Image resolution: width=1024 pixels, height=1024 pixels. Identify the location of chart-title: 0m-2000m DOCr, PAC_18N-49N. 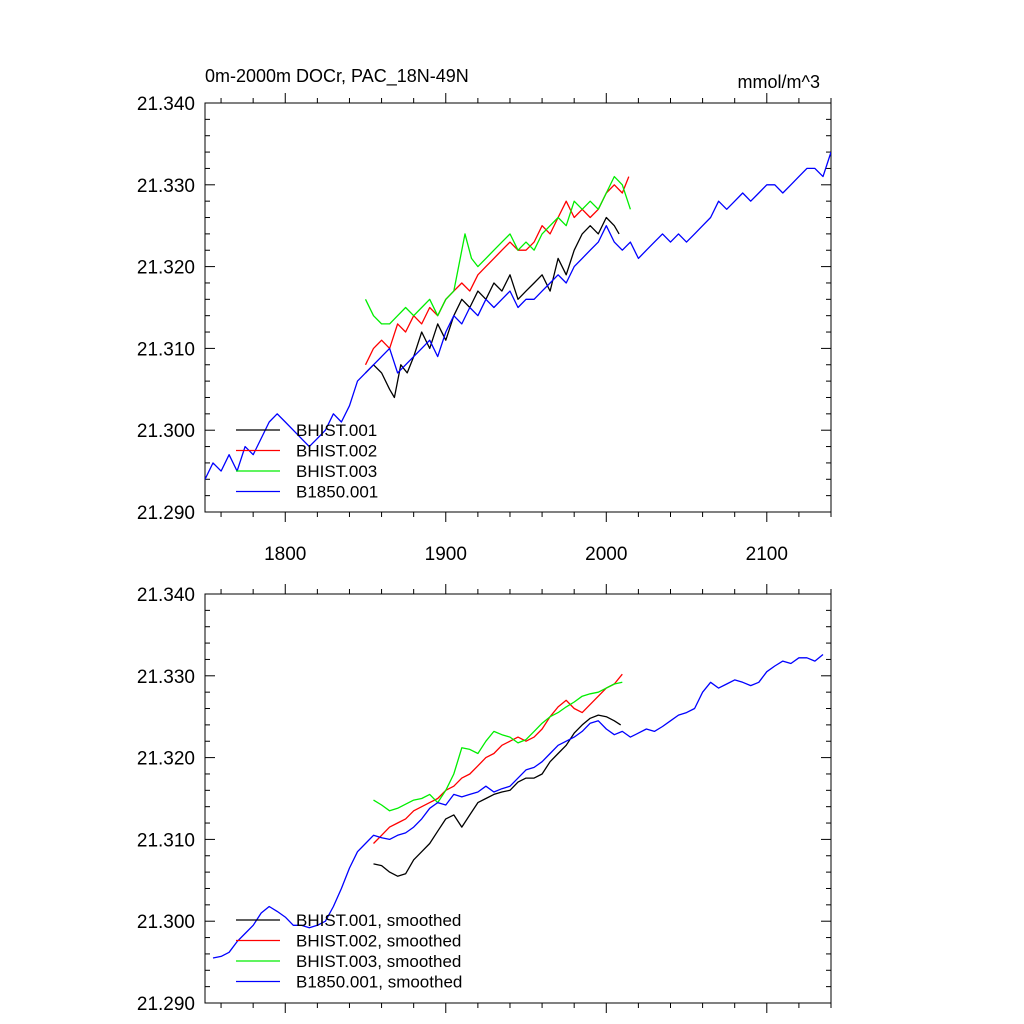
(337, 76).